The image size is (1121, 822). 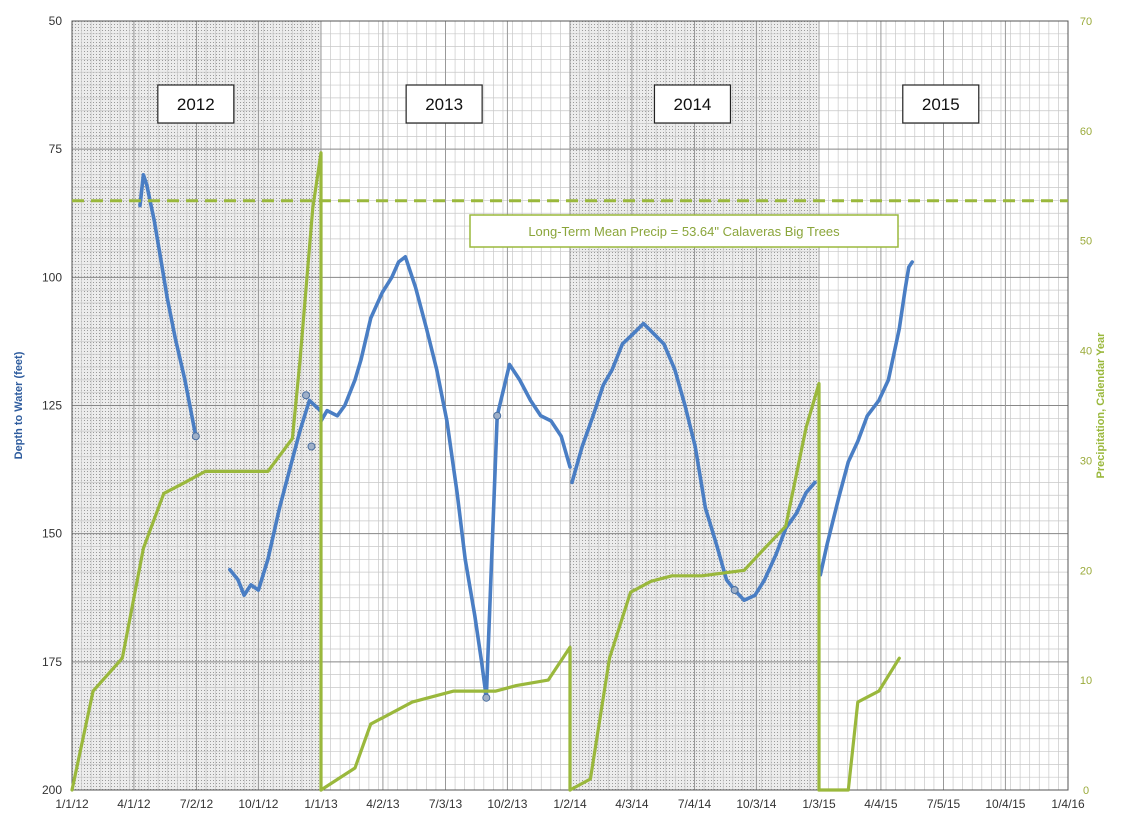 What do you see at coordinates (1086, 352) in the screenshot?
I see `y2-tick-label: 40` at bounding box center [1086, 352].